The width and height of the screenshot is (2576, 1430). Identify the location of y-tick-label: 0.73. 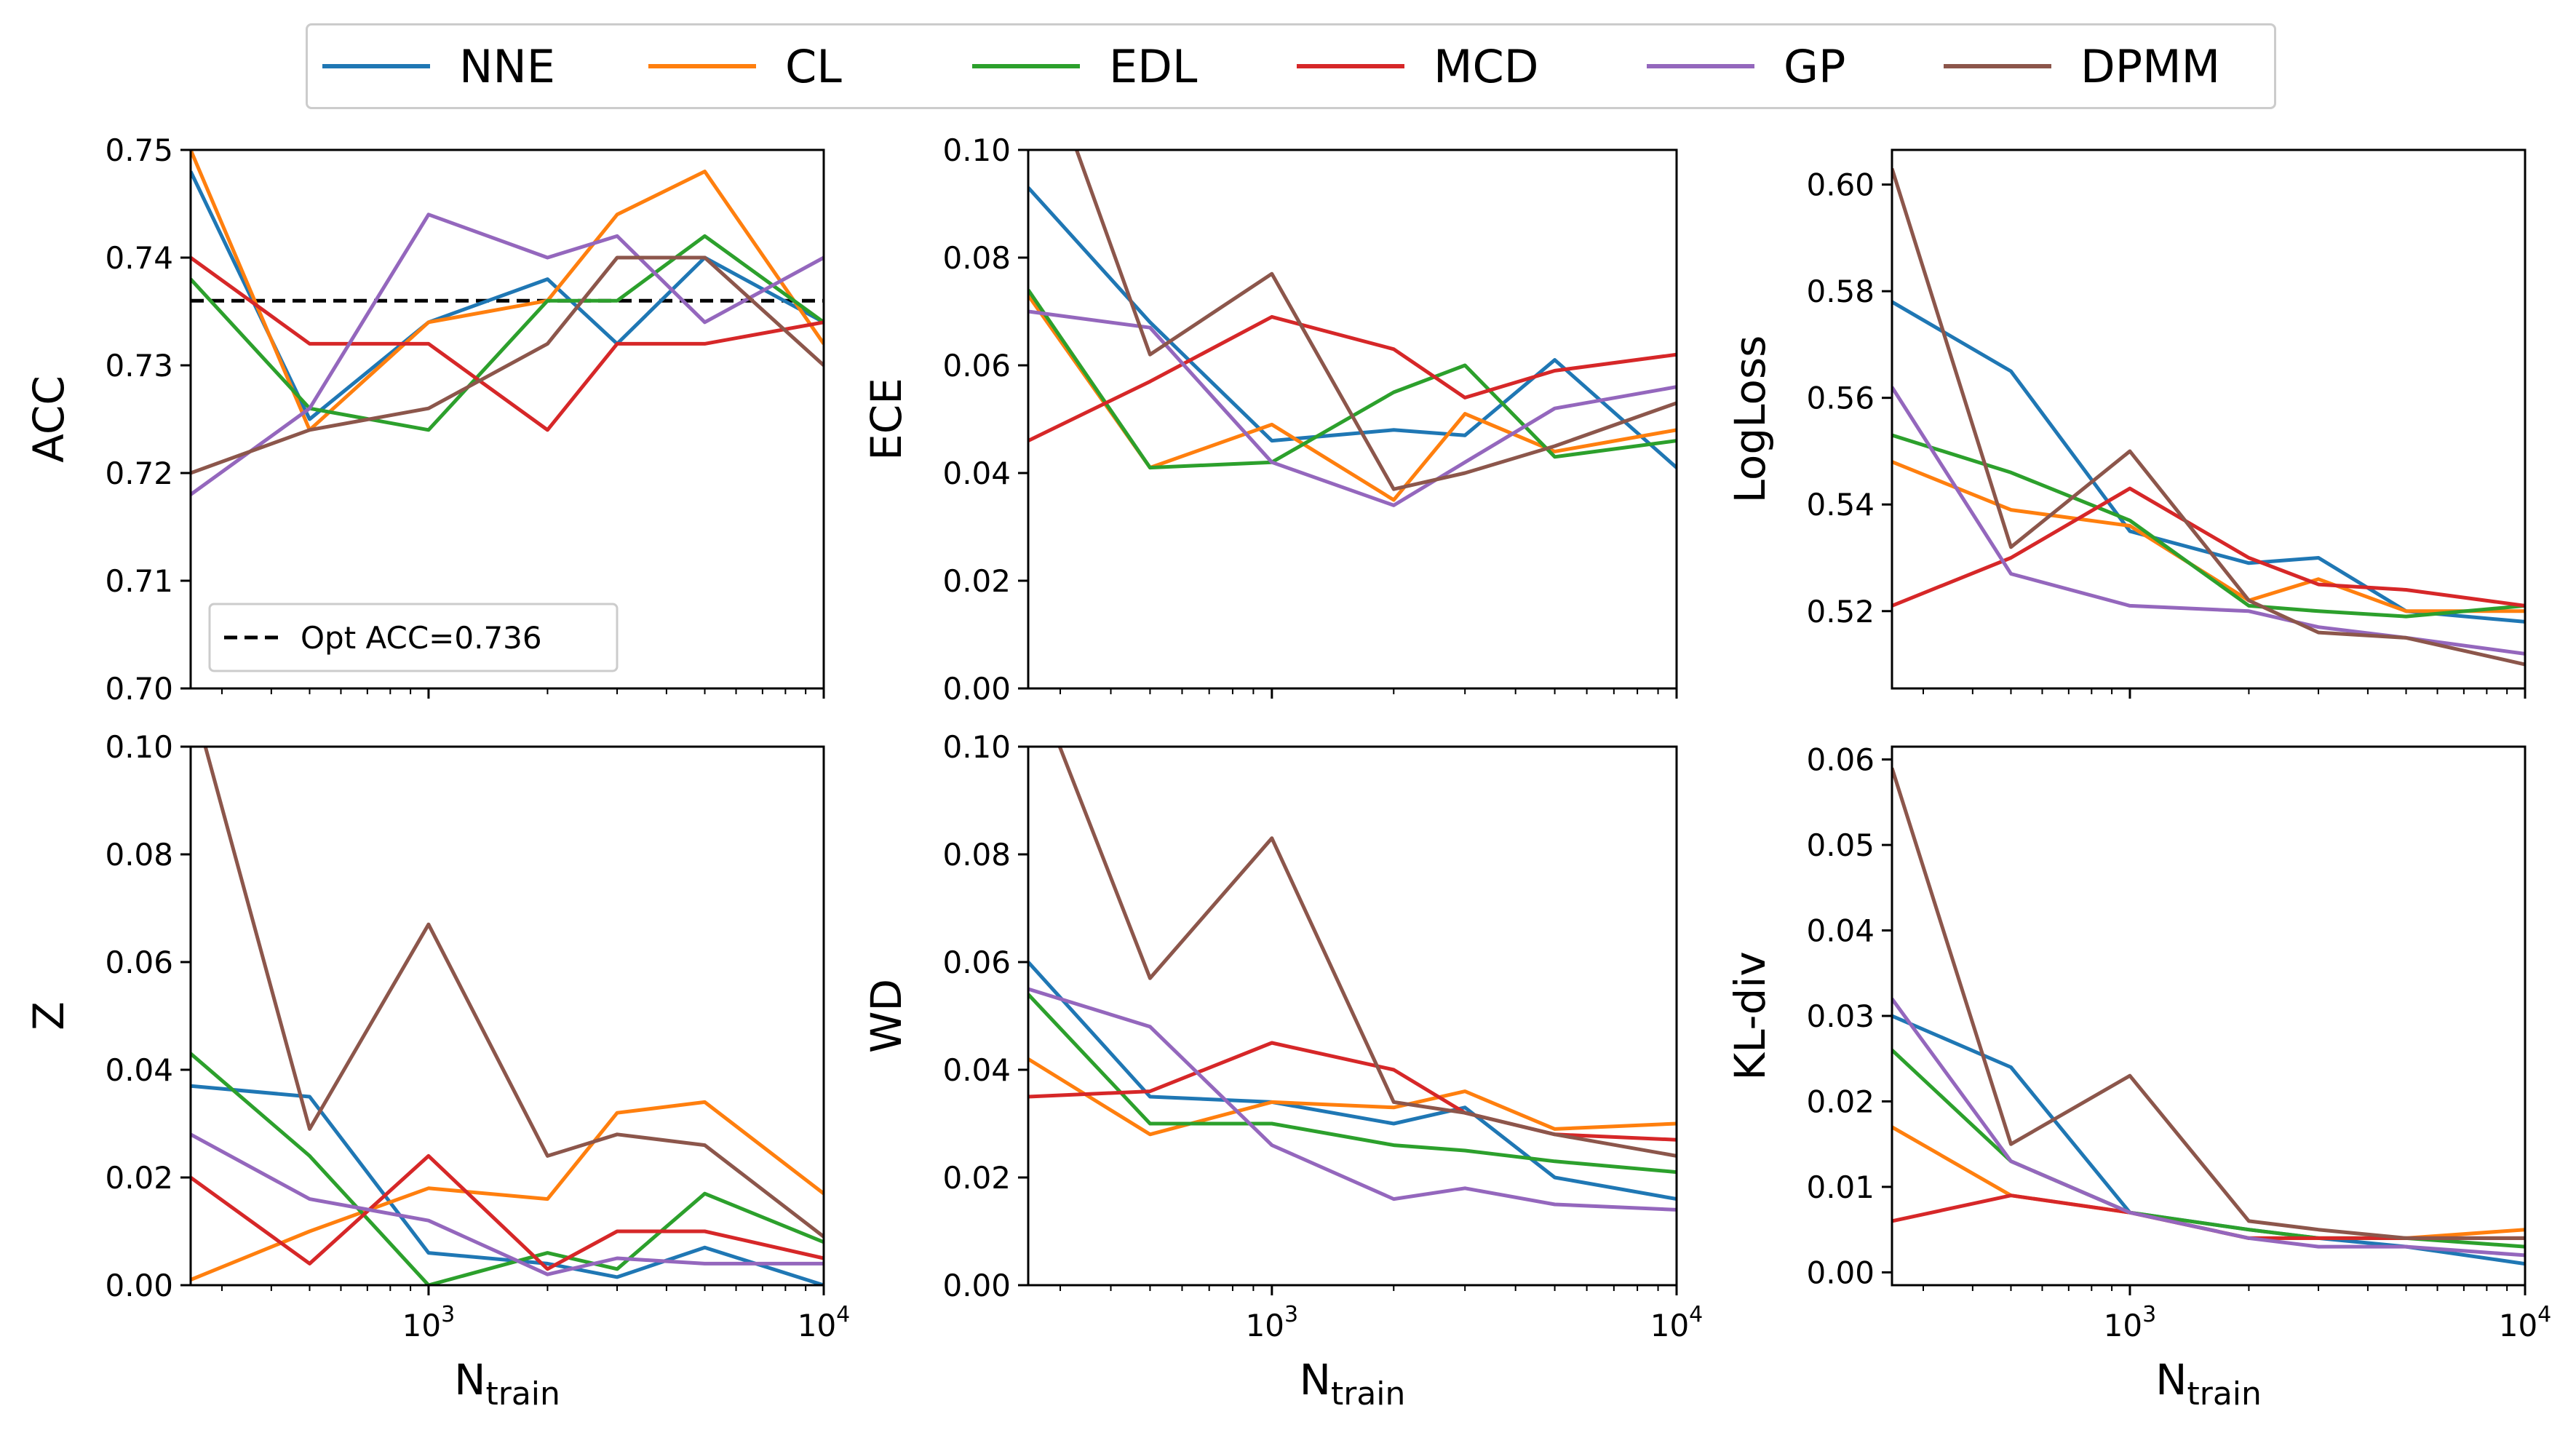
(139, 366).